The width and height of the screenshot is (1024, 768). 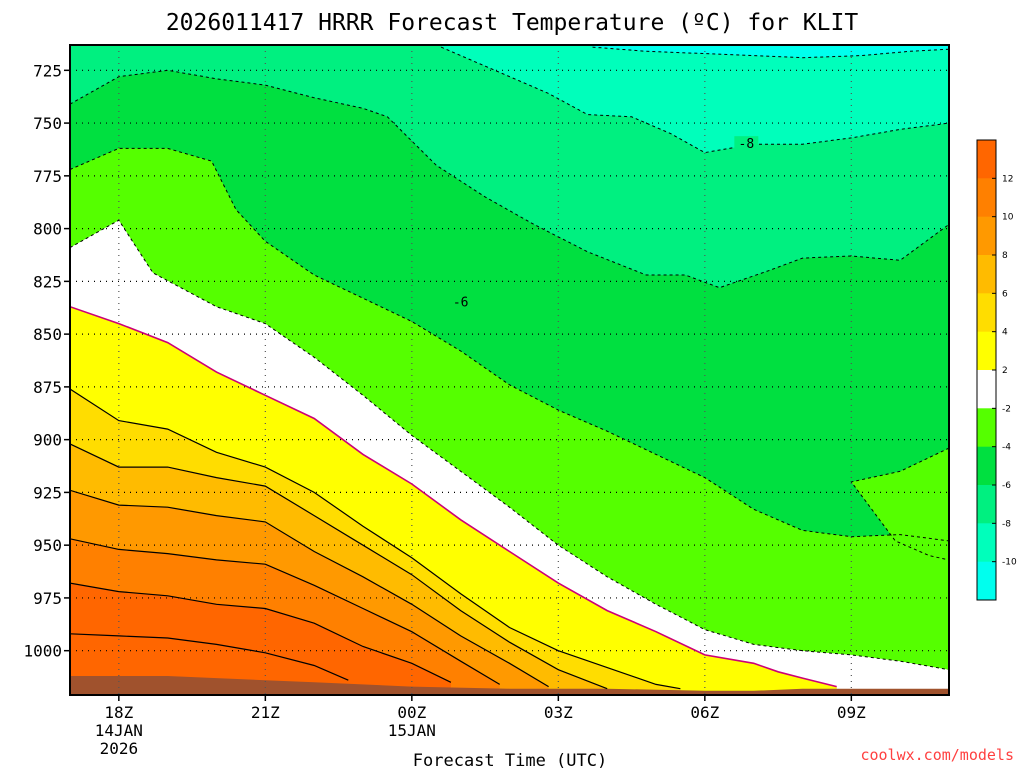 I want to click on colorbar-label: -8, so click(x=1006, y=524).